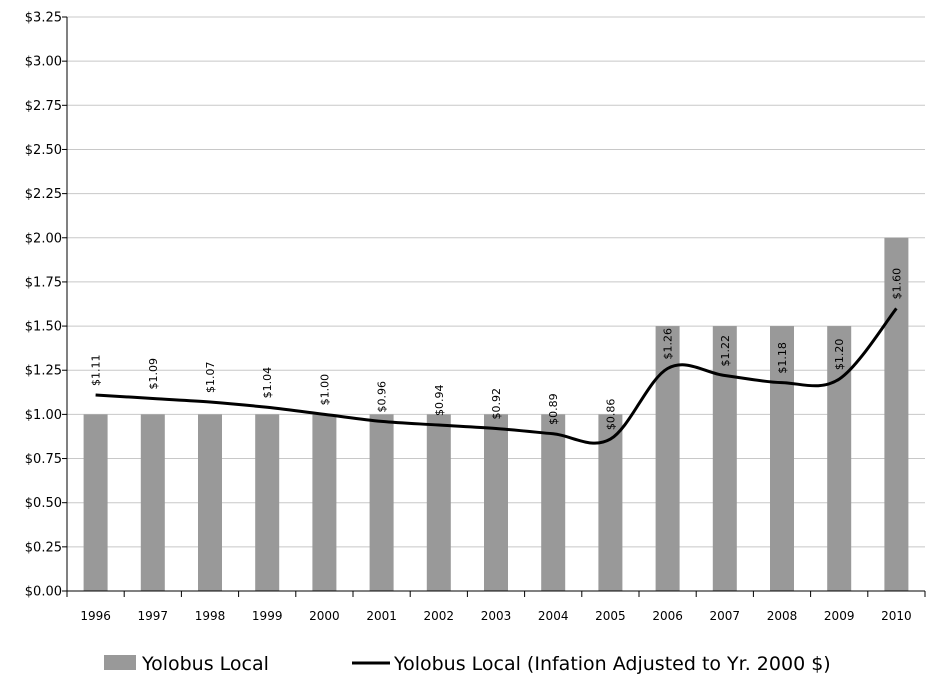 This screenshot has height=680, width=932. I want to click on data-label: $1.04, so click(267, 383).